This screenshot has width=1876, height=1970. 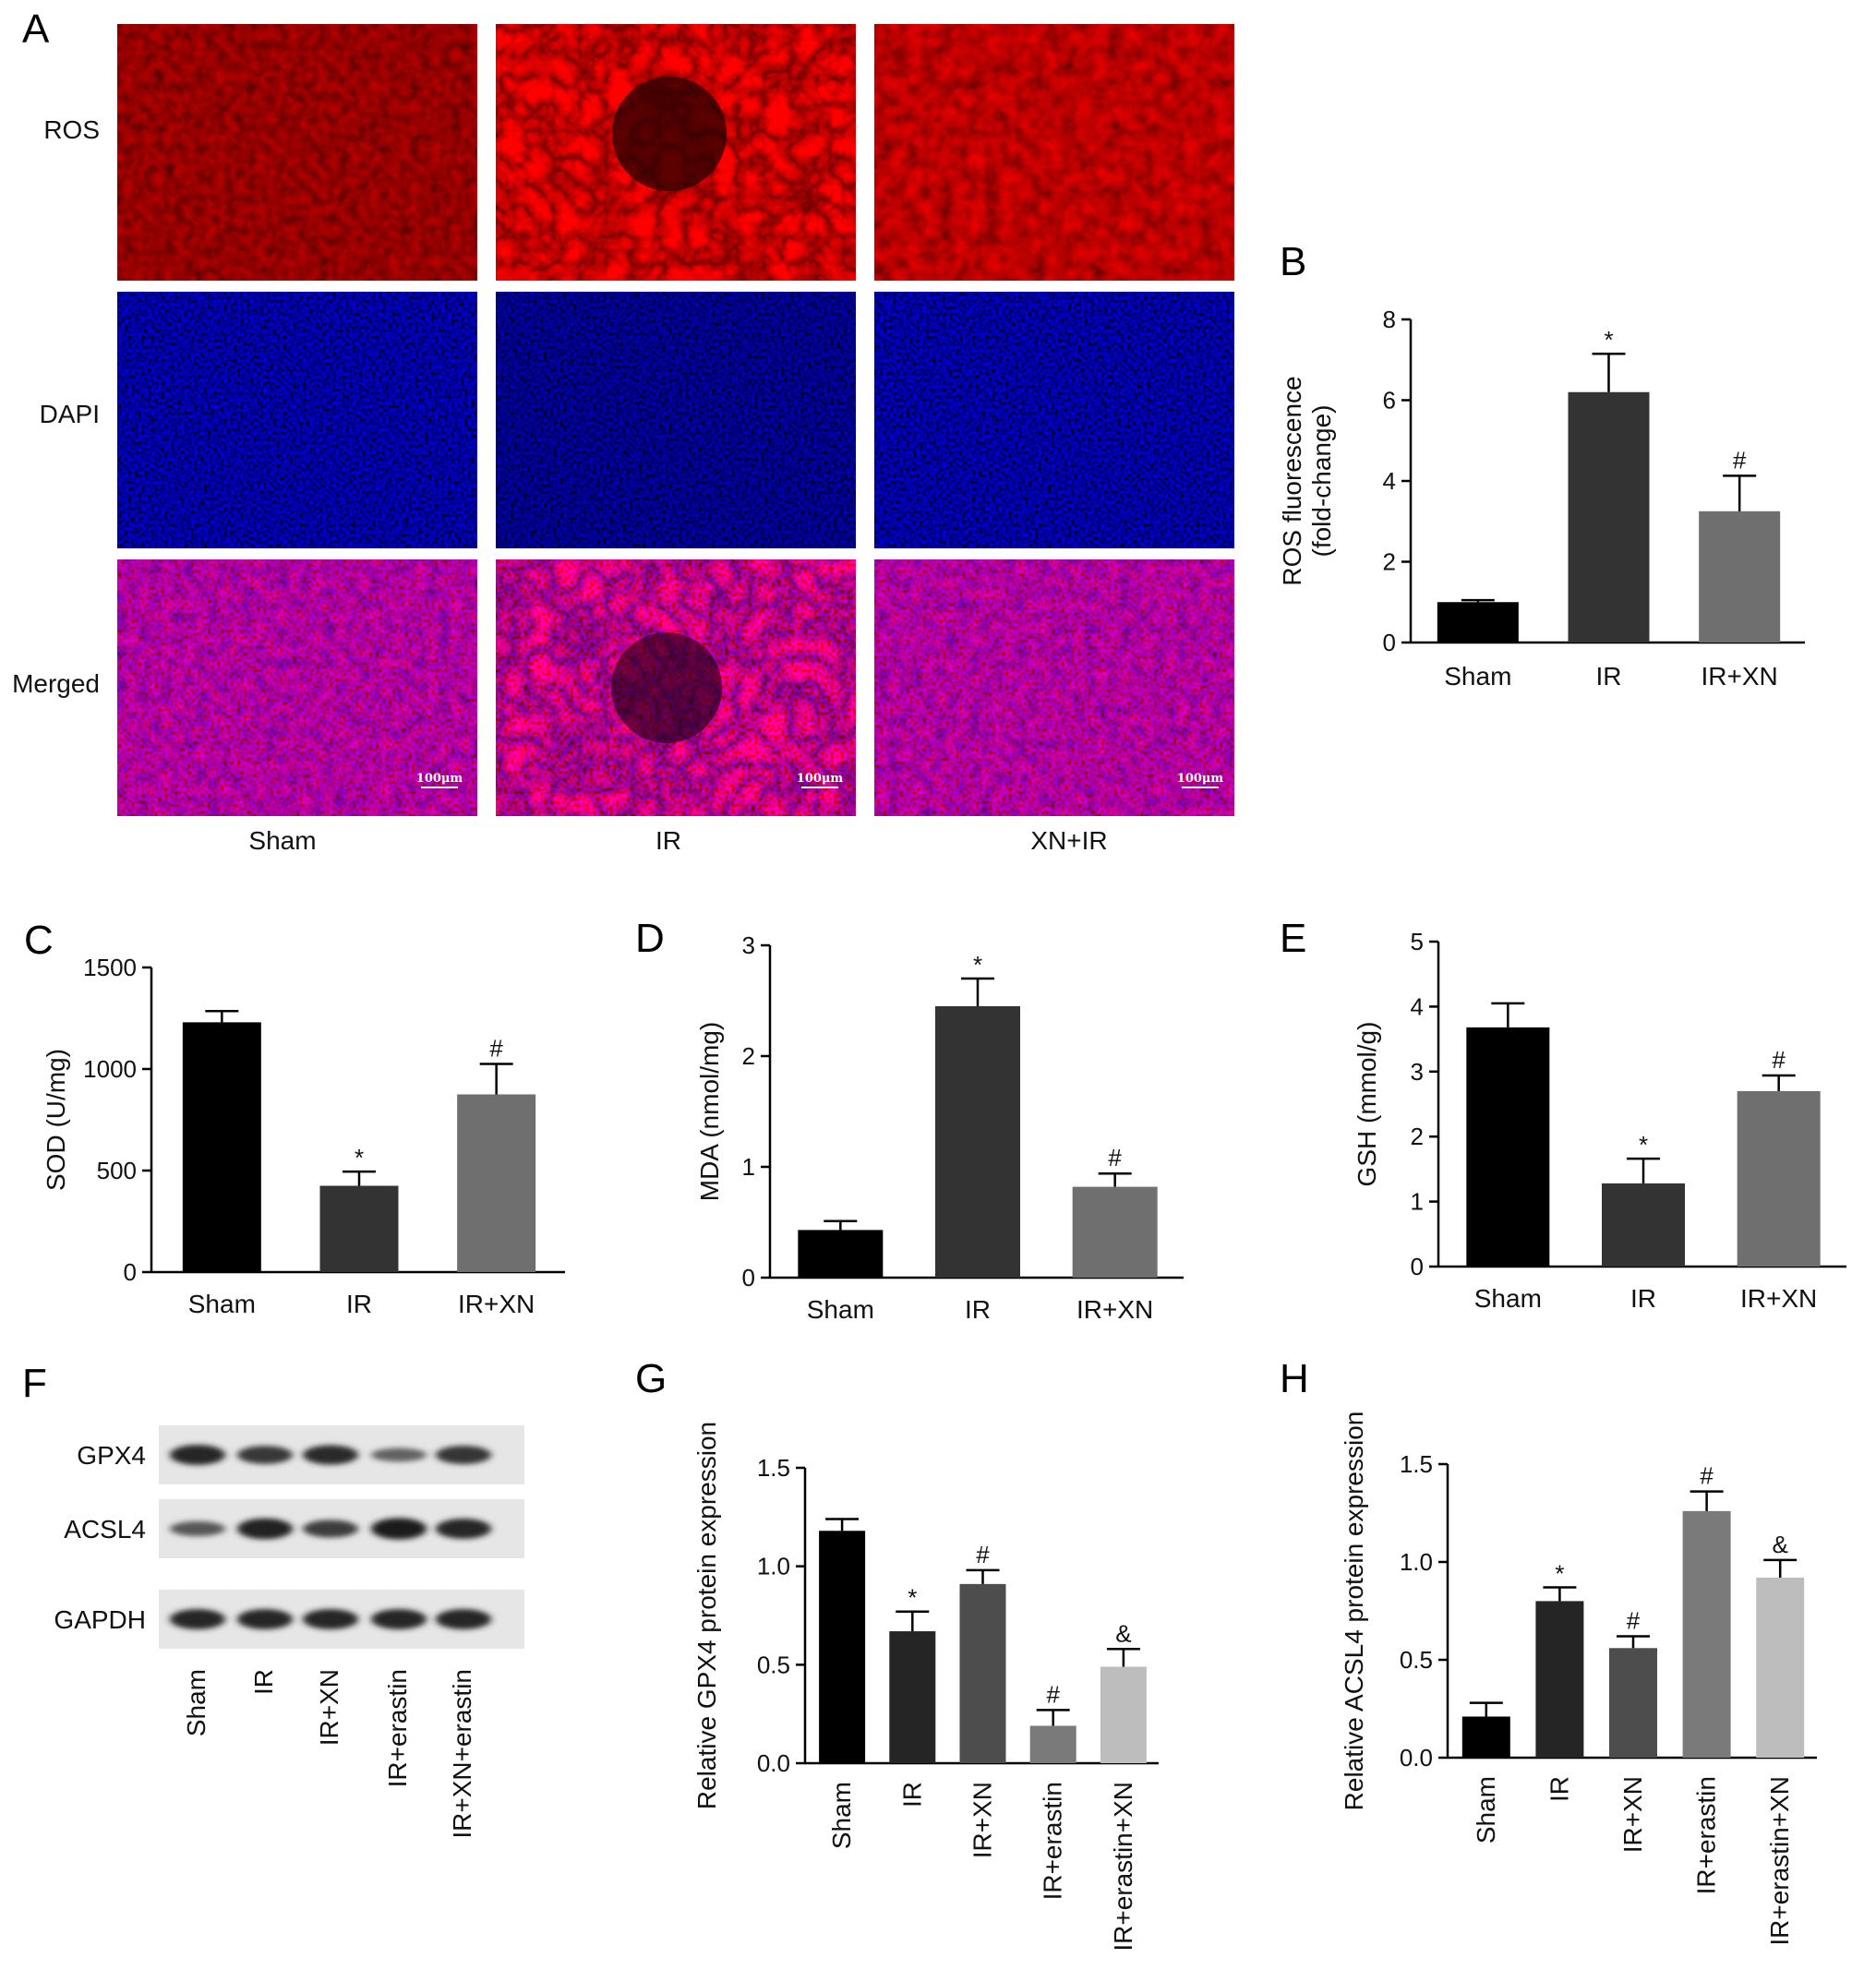 What do you see at coordinates (1200, 779) in the screenshot?
I see `scale-bar-label: 100μm` at bounding box center [1200, 779].